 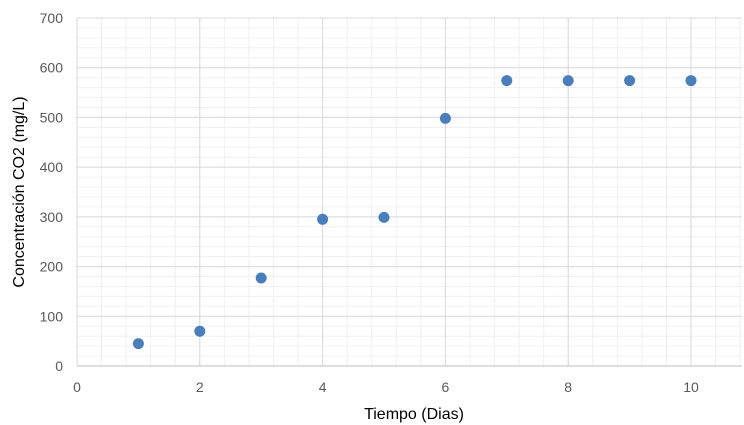 I want to click on x-axis-title: Tiempo (Dias), so click(x=414, y=414).